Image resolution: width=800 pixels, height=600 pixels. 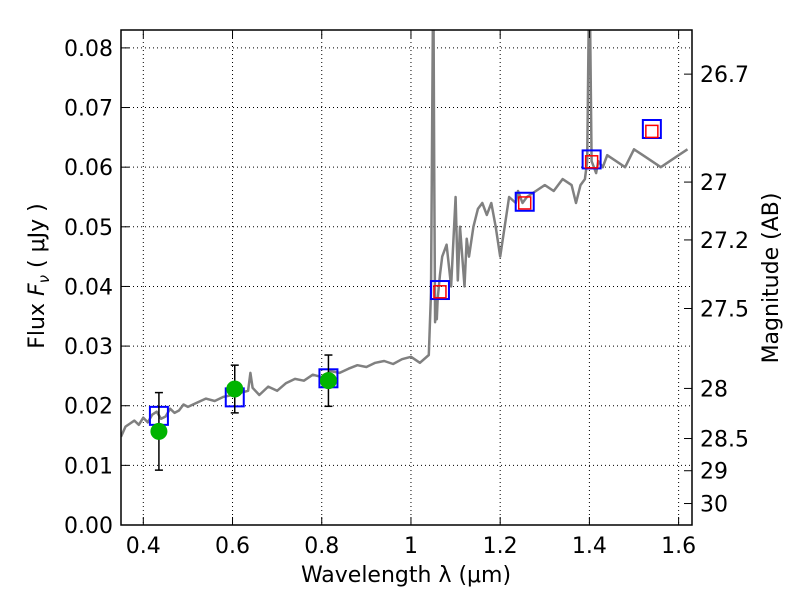 What do you see at coordinates (39, 275) in the screenshot?
I see `y-axis-label: Flux Fν ( μJy )` at bounding box center [39, 275].